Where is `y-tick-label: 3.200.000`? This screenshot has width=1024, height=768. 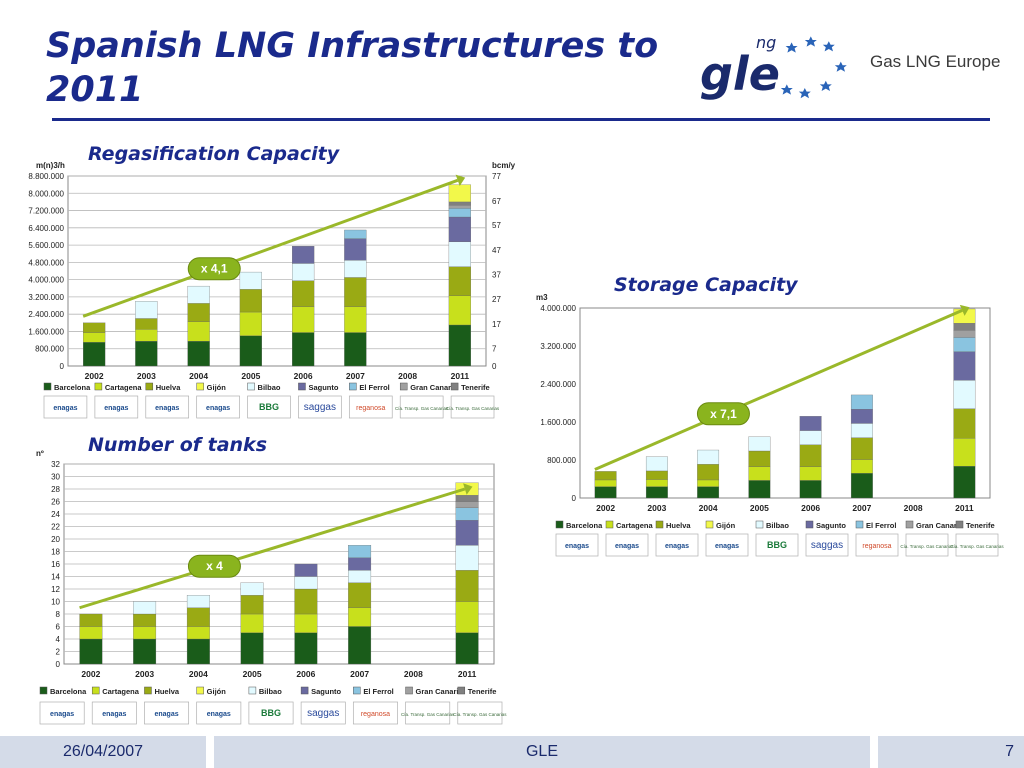 y-tick-label: 3.200.000 is located at coordinates (46, 297).